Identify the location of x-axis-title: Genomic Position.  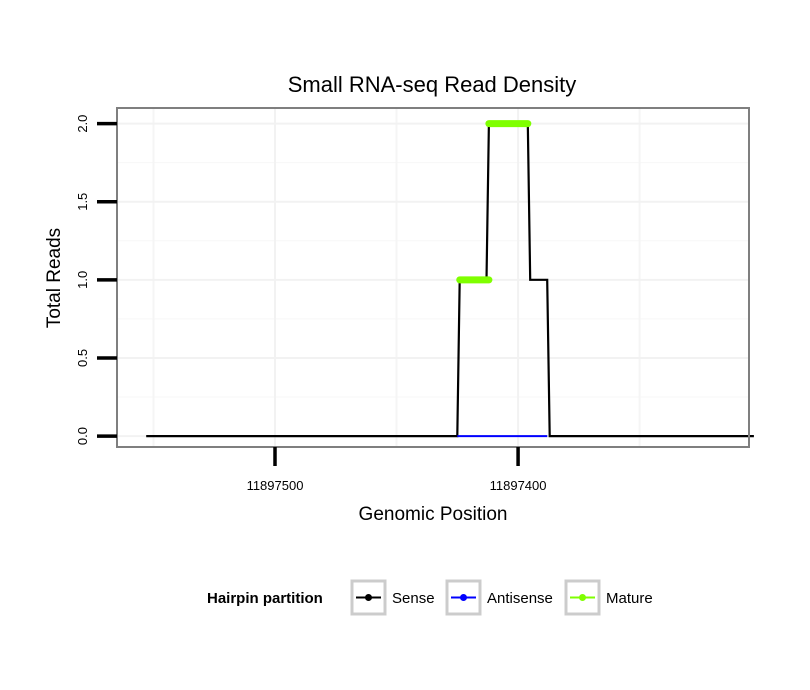
(433, 514).